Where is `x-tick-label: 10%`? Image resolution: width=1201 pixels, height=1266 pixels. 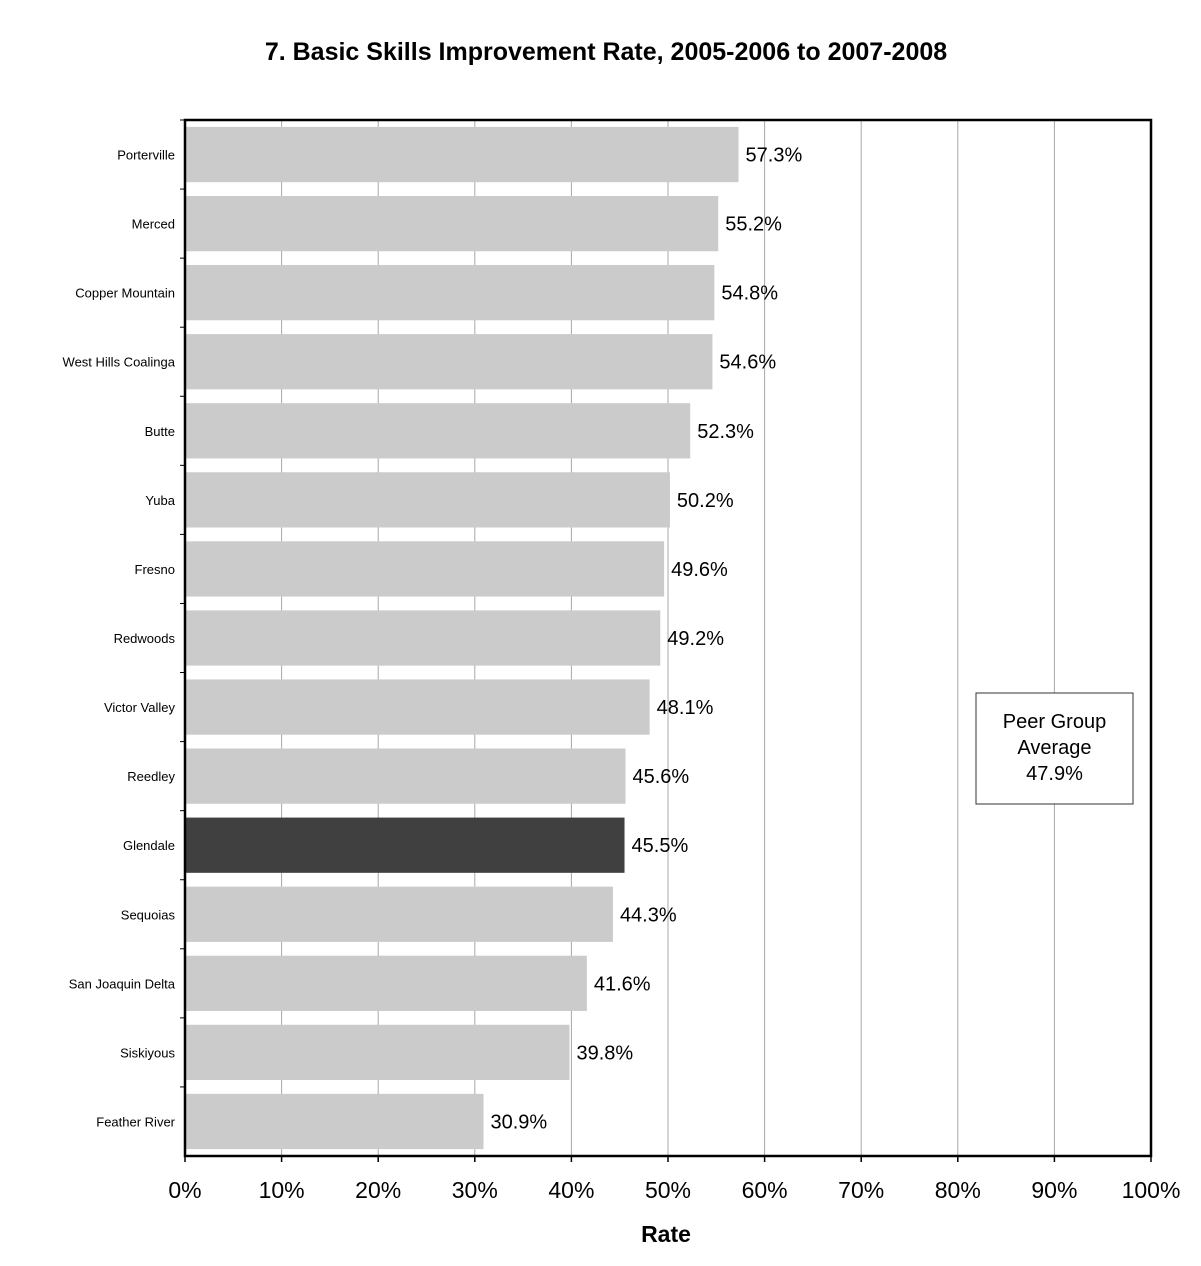 x-tick-label: 10% is located at coordinates (282, 1190).